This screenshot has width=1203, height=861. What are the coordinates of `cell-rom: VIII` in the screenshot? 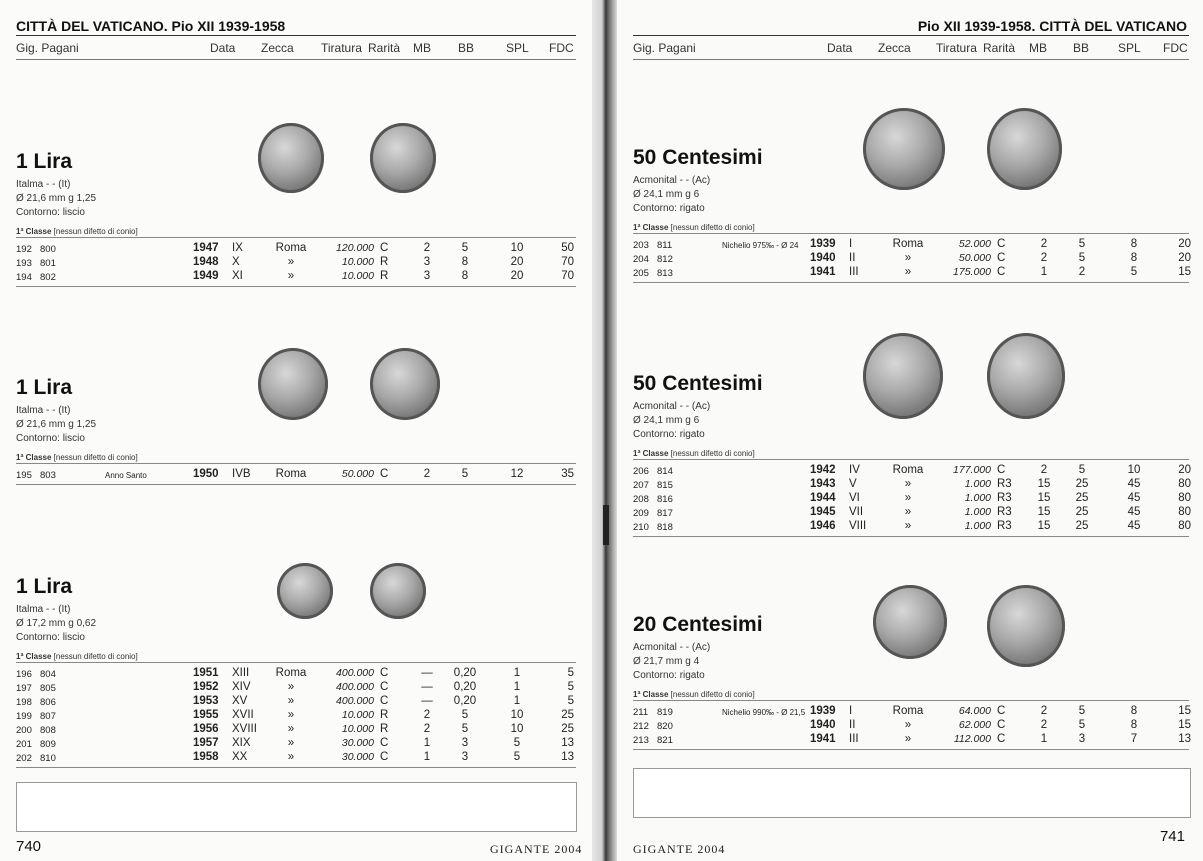 It's located at (858, 526).